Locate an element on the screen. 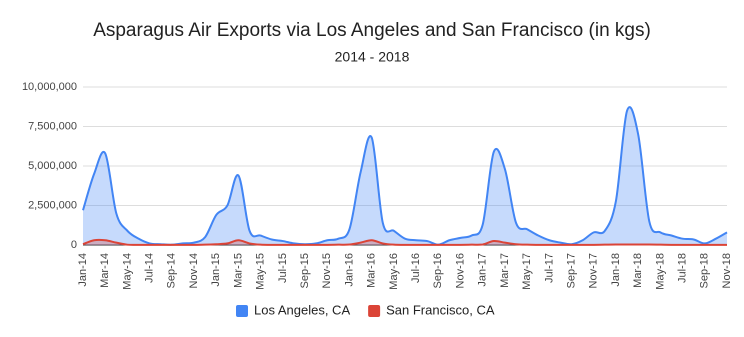 The height and width of the screenshot is (337, 744). x-tick-label: Mar-15 is located at coordinates (238, 270).